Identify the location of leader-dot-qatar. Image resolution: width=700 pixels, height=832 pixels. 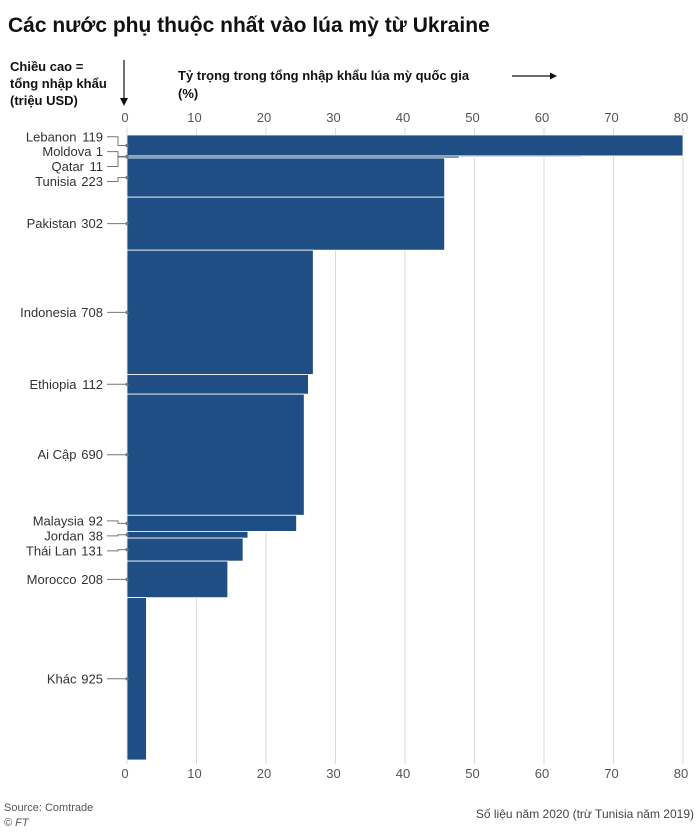
(127, 157).